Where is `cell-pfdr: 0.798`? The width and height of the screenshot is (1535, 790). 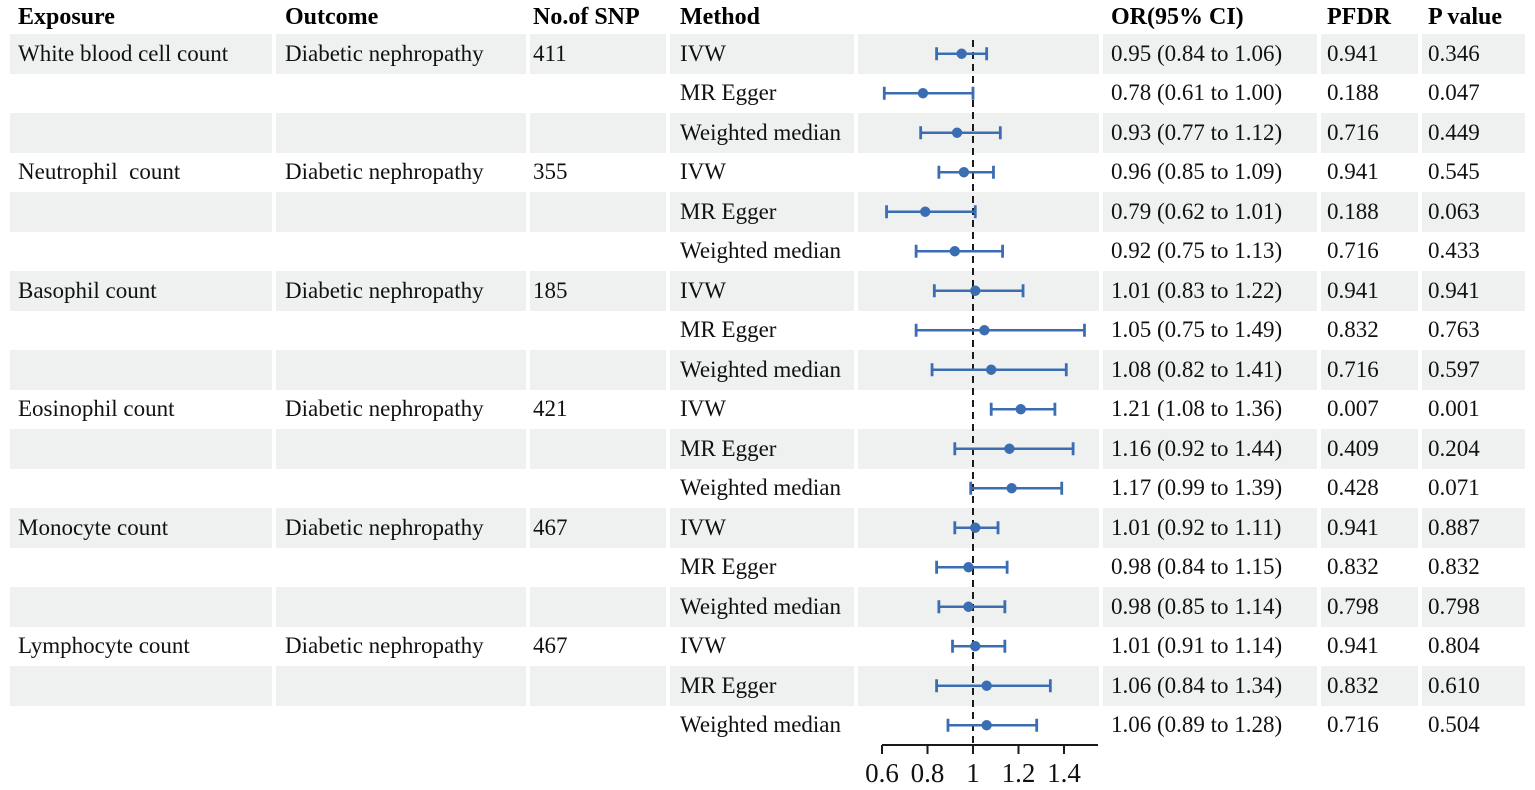
cell-pfdr: 0.798 is located at coordinates (1369, 607).